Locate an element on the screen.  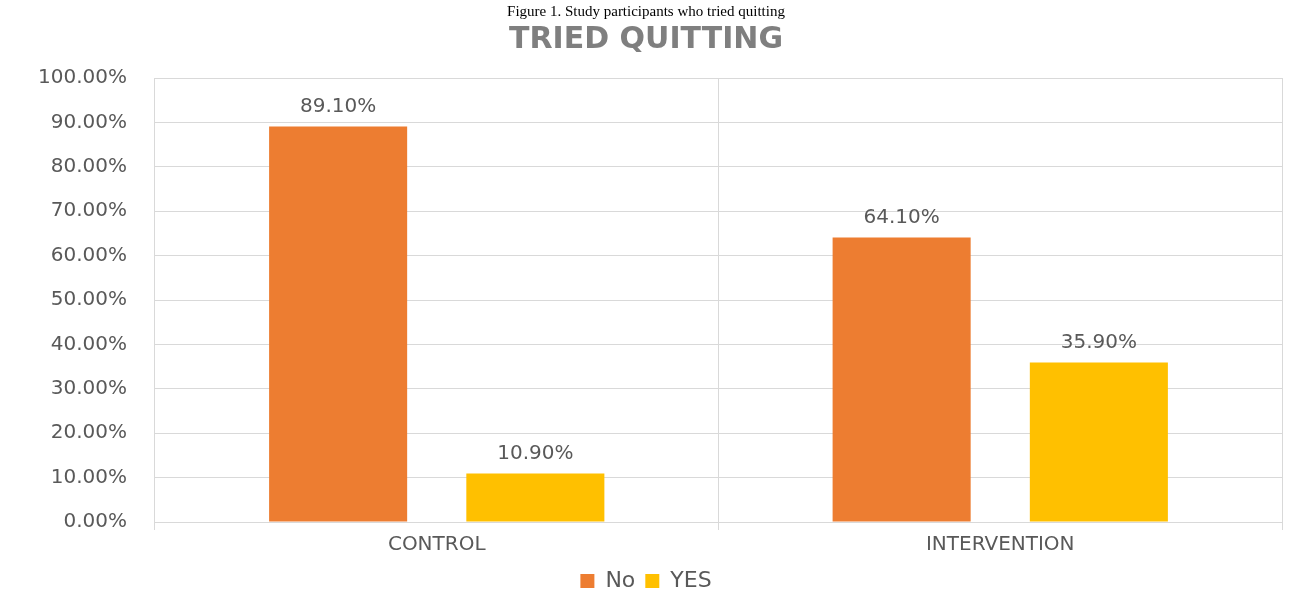
y-tick-label: 60.00% is located at coordinates (88, 253).